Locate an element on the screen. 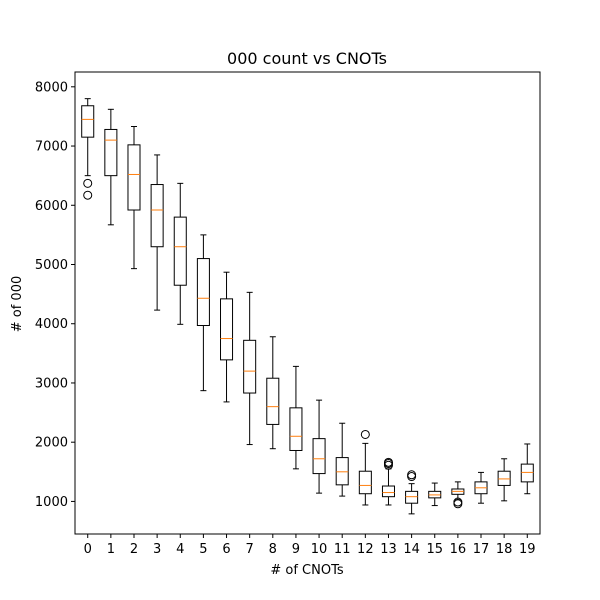 This screenshot has height=600, width=600. x-tick-label: 8 is located at coordinates (273, 549).